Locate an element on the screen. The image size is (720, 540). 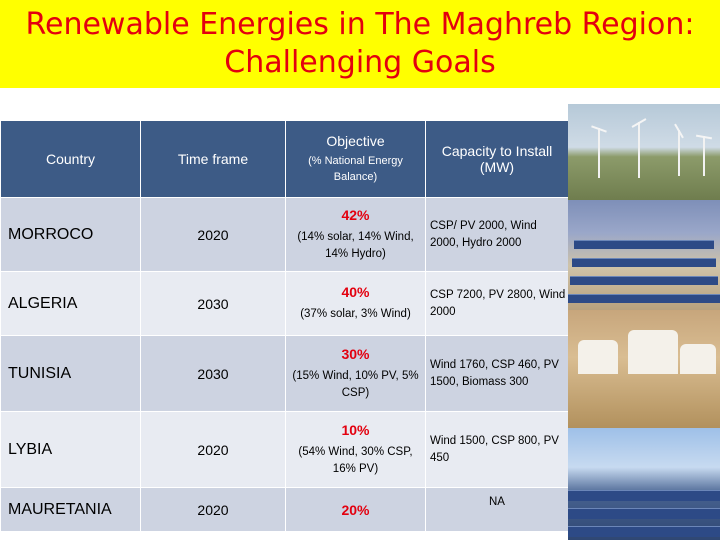
solar-thermal-plant-photo is located at coordinates (644, 255).